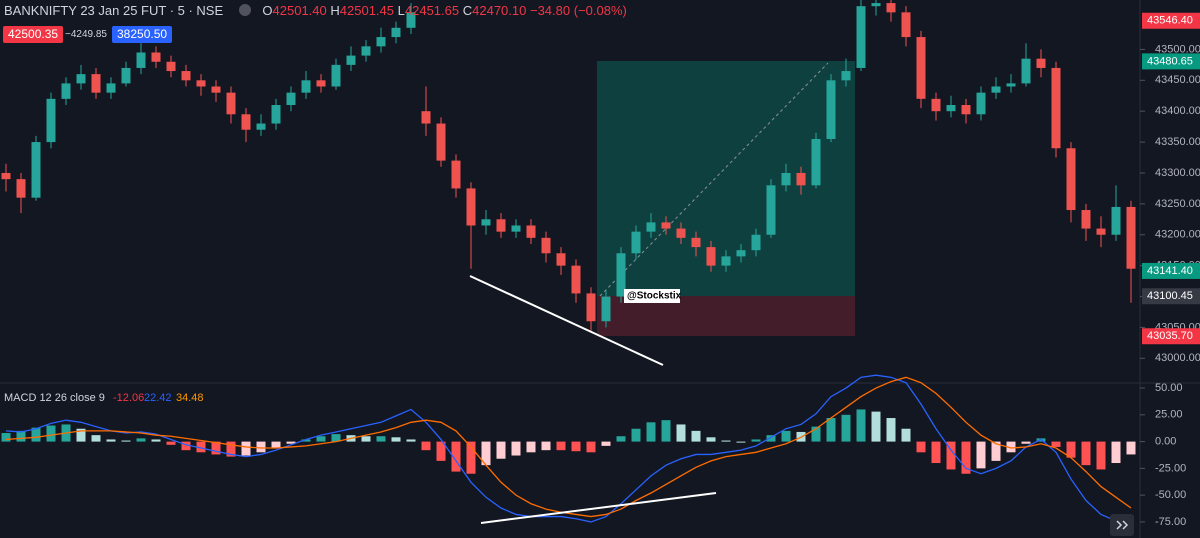  Describe the element at coordinates (299, 10) in the screenshot. I see `ohlc-value: 42501.40` at that location.